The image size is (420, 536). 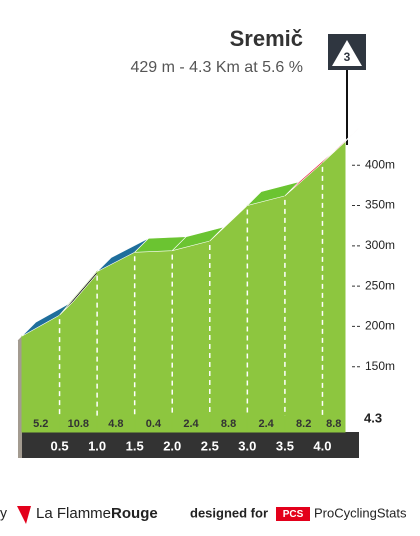 What do you see at coordinates (380, 366) in the screenshot?
I see `y-tick-label: 150m` at bounding box center [380, 366].